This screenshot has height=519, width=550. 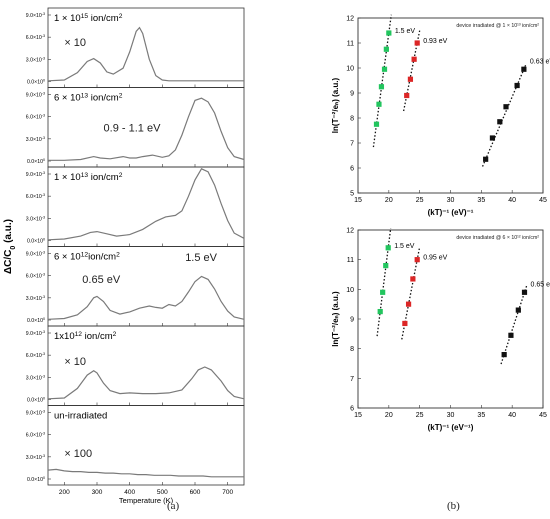 I want to click on y-tick-label: 12, so click(x=350, y=231).